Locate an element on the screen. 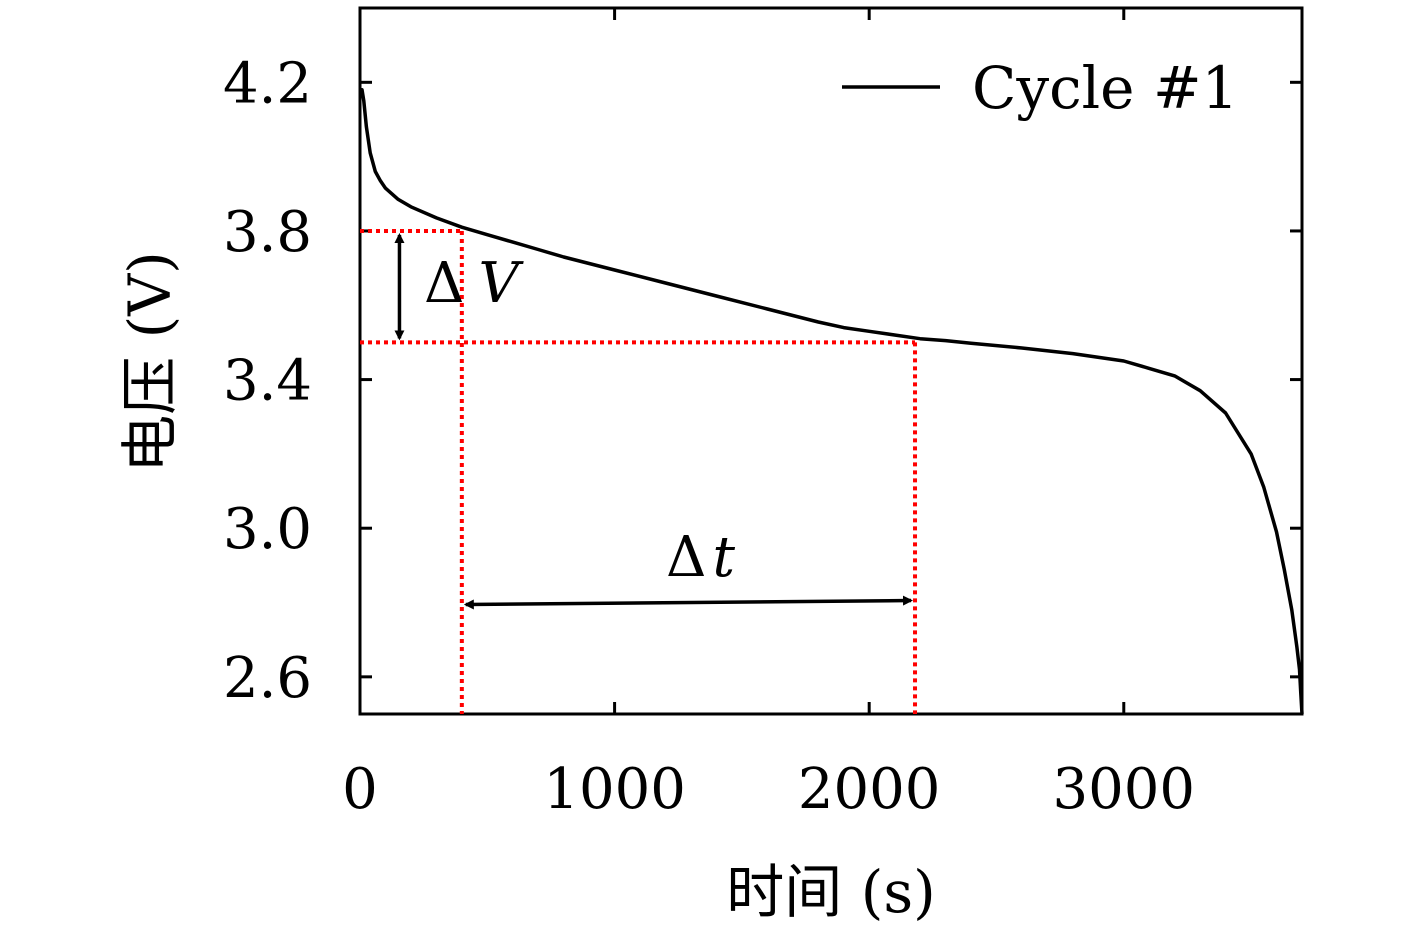 The width and height of the screenshot is (1417, 933). x-tick-label: 3000 is located at coordinates (1124, 789).